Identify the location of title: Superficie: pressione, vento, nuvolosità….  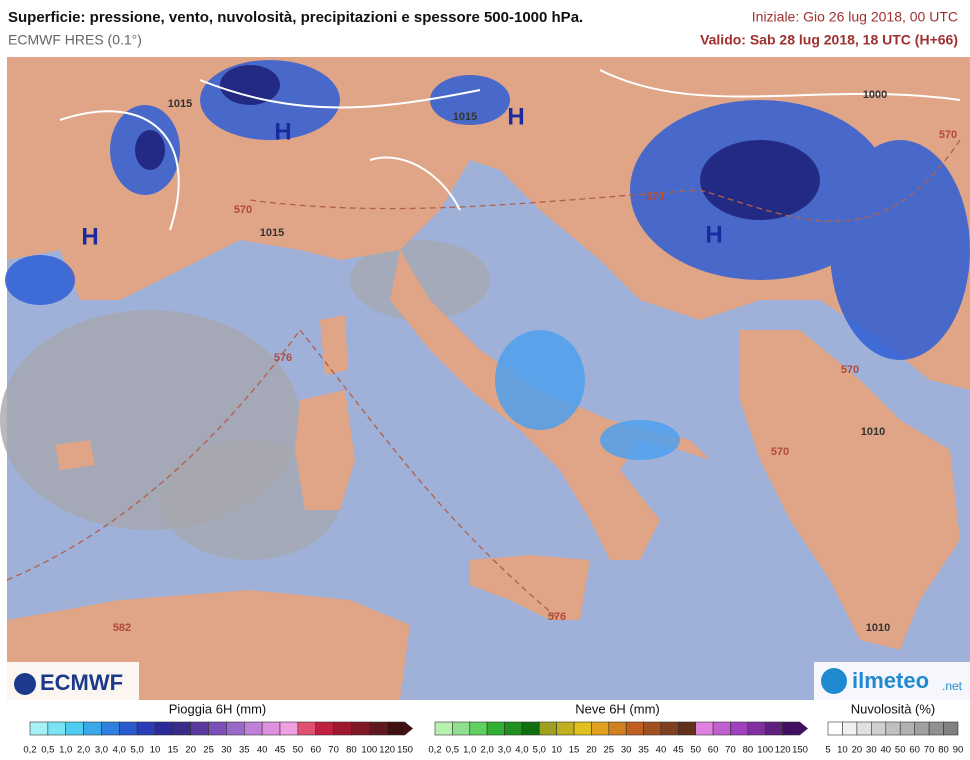
(295, 17).